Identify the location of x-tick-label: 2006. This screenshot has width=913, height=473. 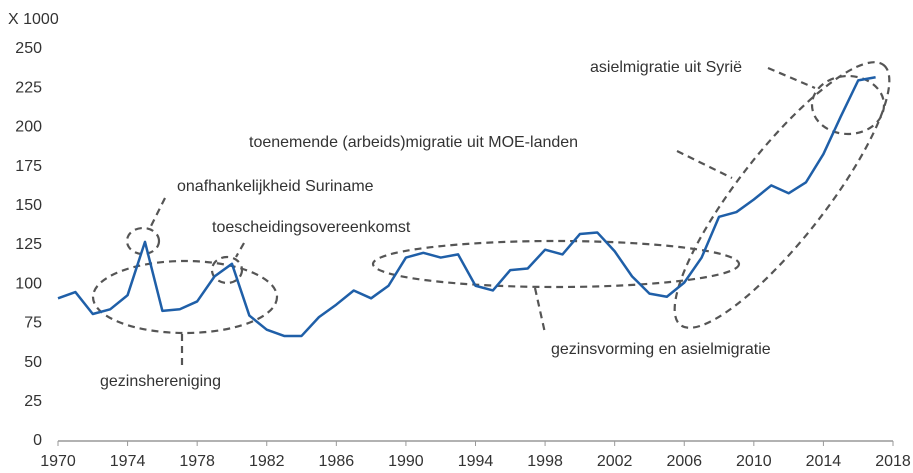
(684, 461).